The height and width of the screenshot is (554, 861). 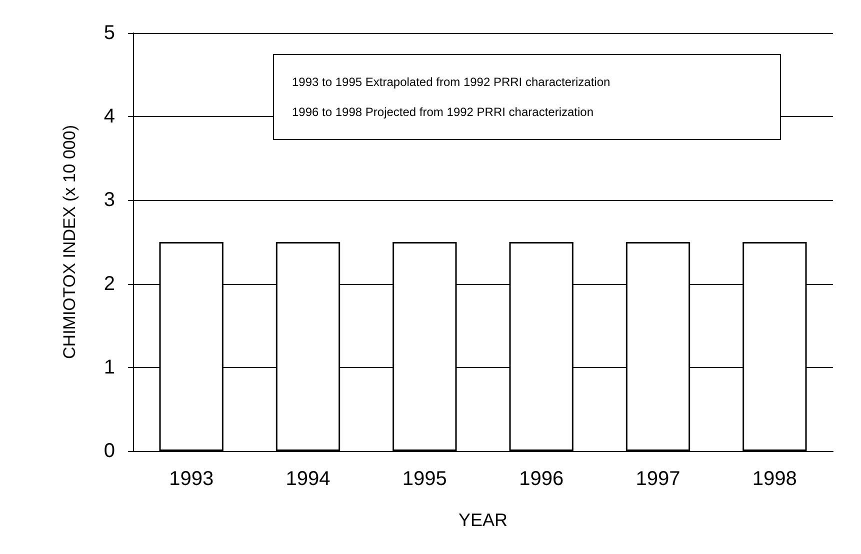 I want to click on x-tick-label: 1995, so click(x=424, y=479).